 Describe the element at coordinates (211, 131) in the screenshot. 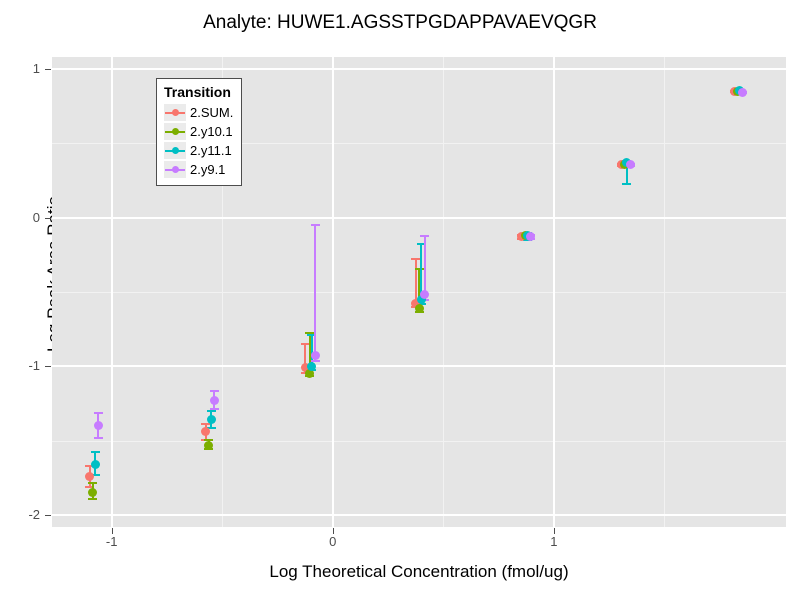

I see `legend-item-label: 2.y10.1` at that location.